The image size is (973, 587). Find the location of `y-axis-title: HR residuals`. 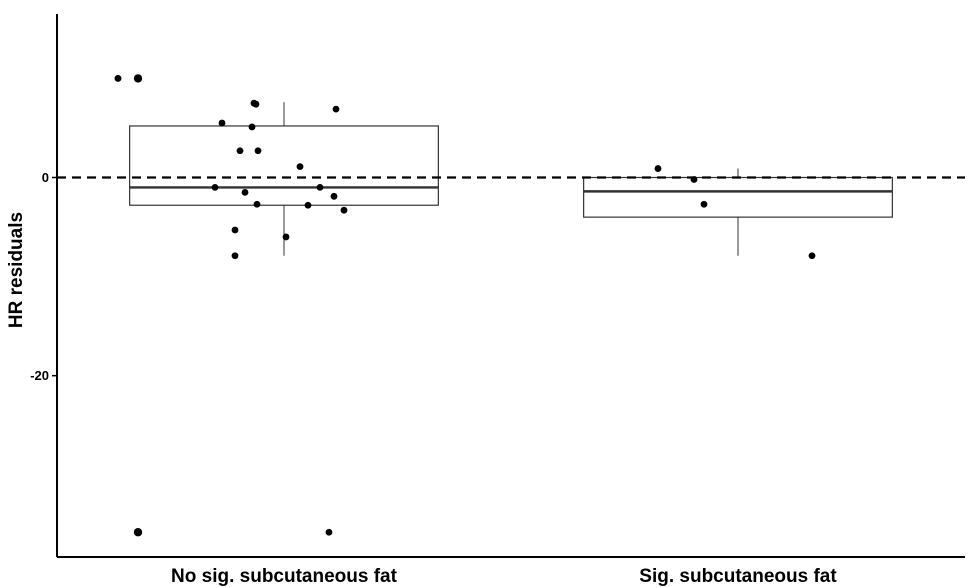

y-axis-title: HR residuals is located at coordinates (16, 270).